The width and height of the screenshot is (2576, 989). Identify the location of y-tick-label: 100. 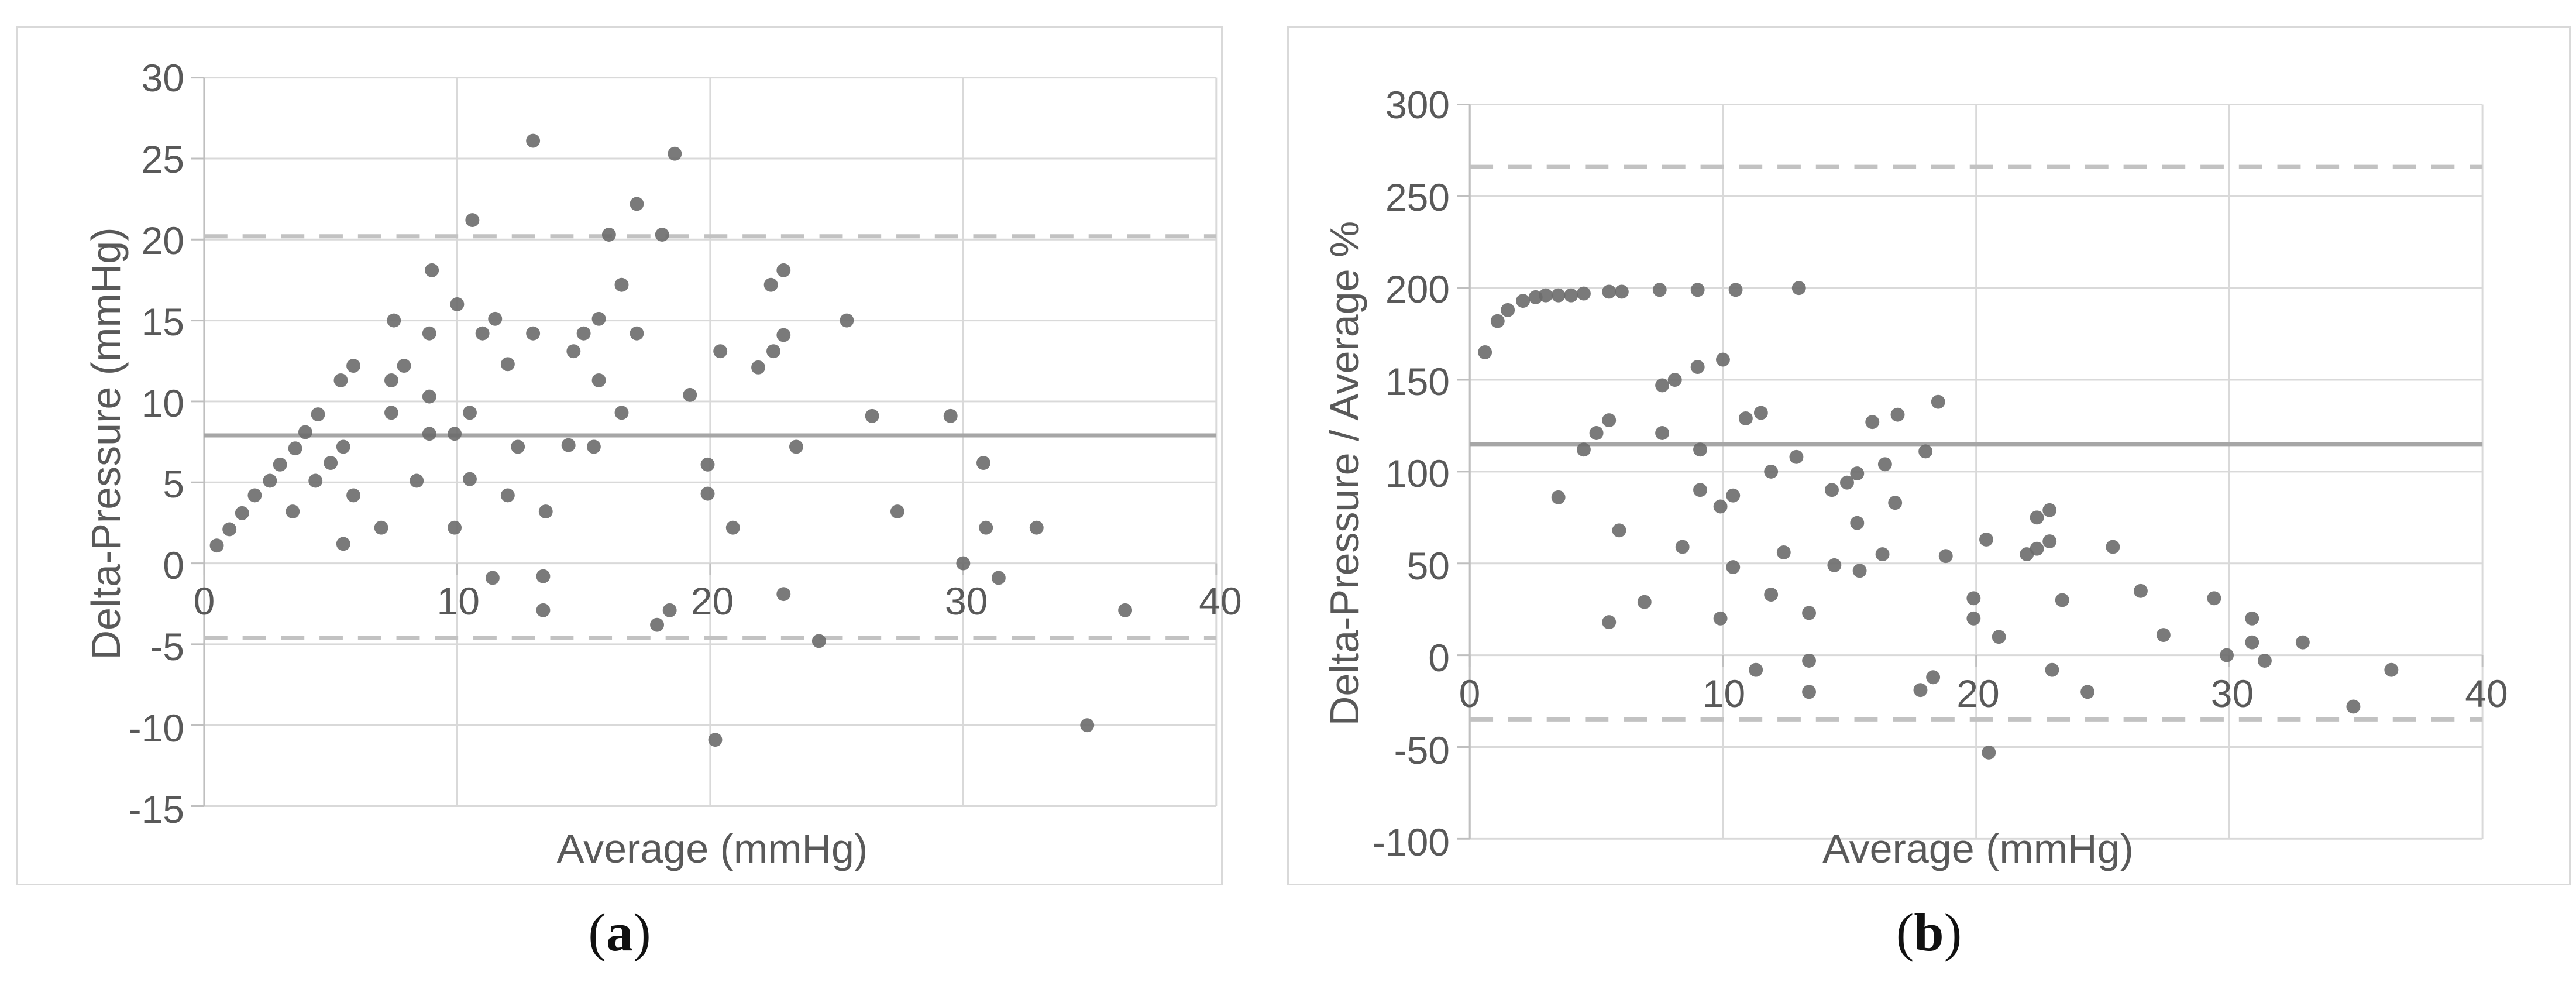
(1417, 473).